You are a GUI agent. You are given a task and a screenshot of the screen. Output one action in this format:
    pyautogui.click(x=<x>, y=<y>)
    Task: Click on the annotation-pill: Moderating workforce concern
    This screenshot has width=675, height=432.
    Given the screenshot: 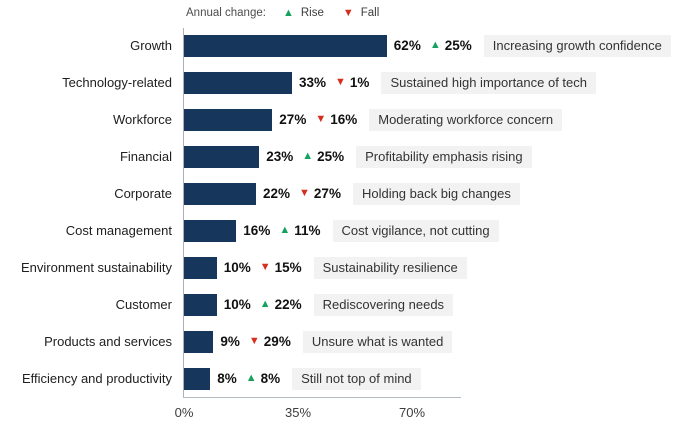 What is the action you would take?
    pyautogui.click(x=466, y=119)
    